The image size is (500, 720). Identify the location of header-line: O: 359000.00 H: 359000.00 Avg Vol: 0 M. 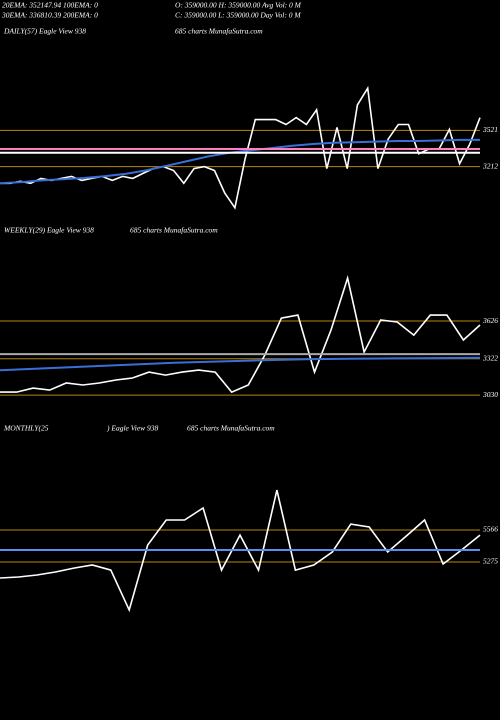
(238, 5).